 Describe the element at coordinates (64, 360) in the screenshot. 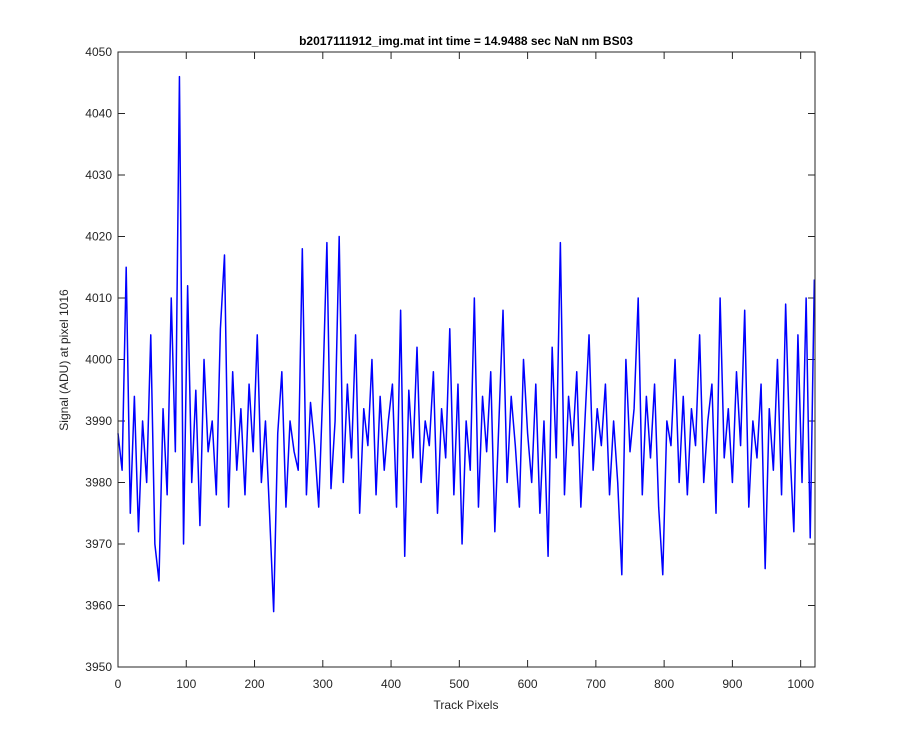

I see `y-axis-label: Signal (ADU) at pixel 1016` at that location.